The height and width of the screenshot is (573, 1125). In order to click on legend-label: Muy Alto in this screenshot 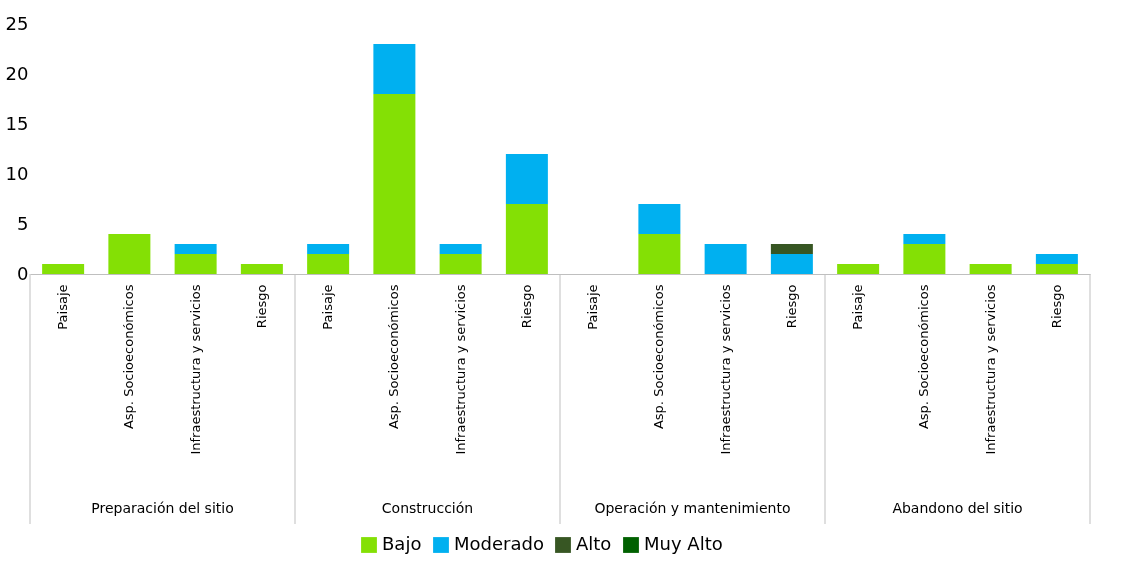, I will do `click(683, 543)`.